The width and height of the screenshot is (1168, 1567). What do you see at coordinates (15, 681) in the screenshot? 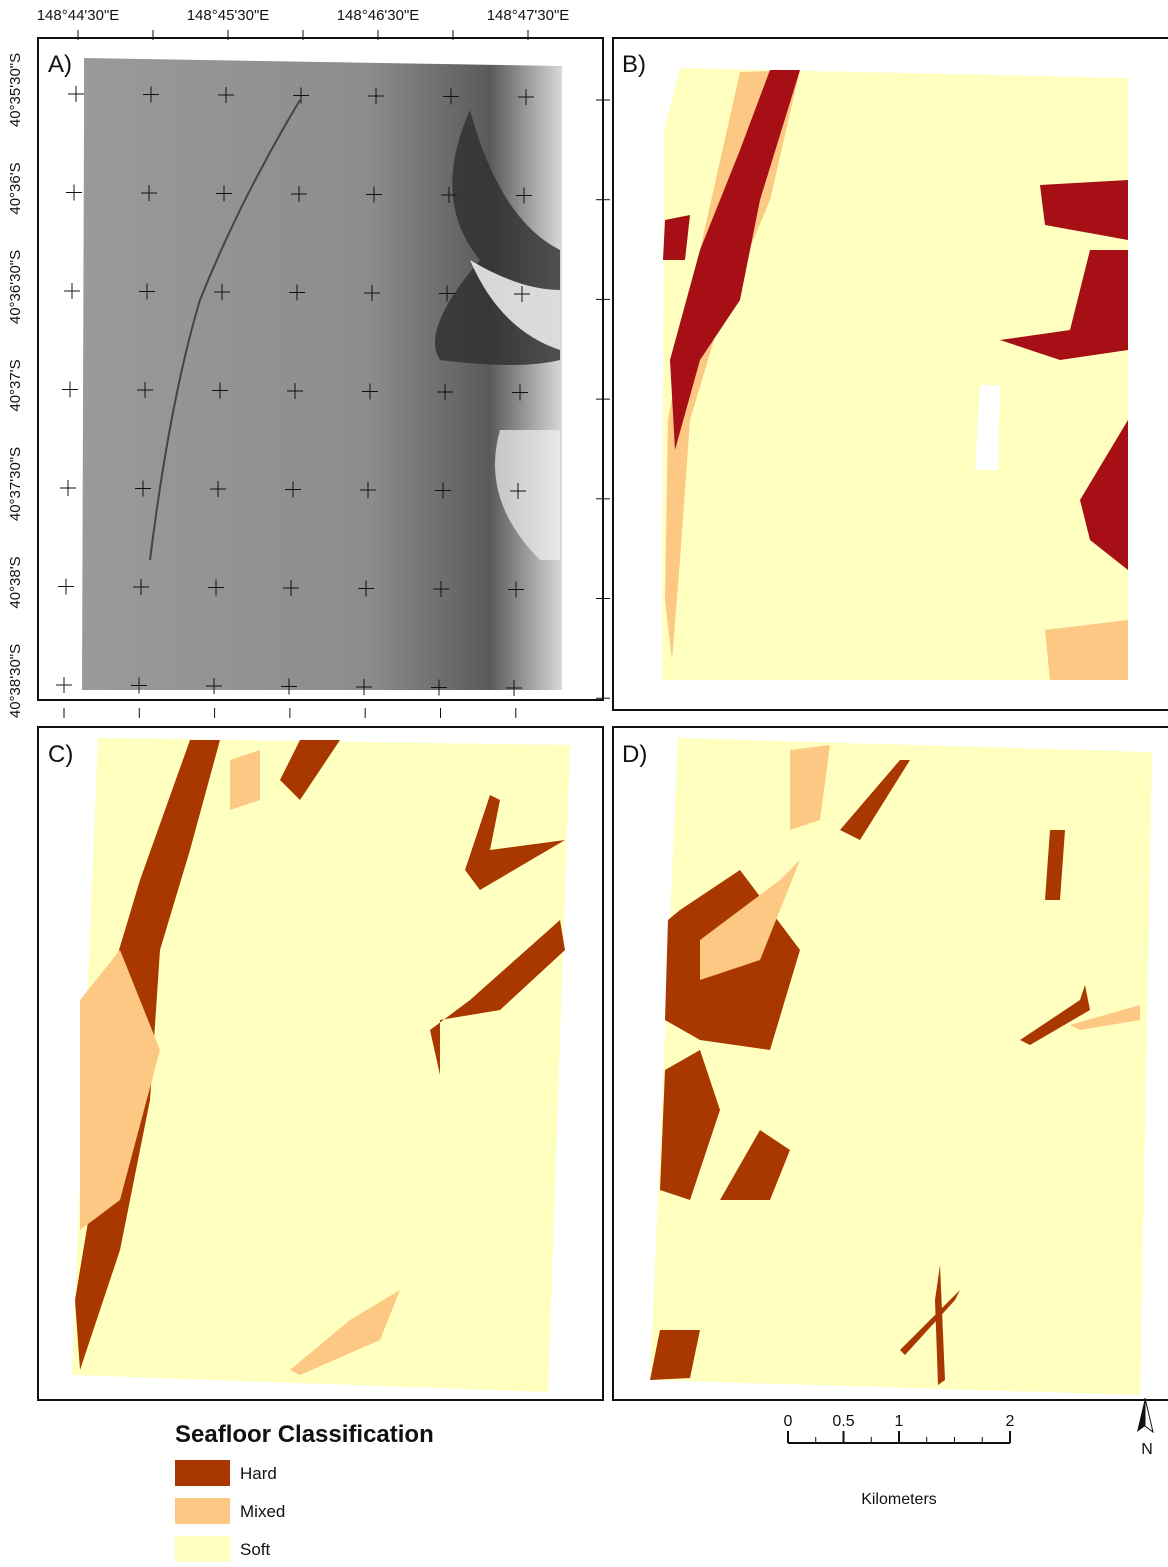
I see `latitude-label: 40°38'30"S` at bounding box center [15, 681].